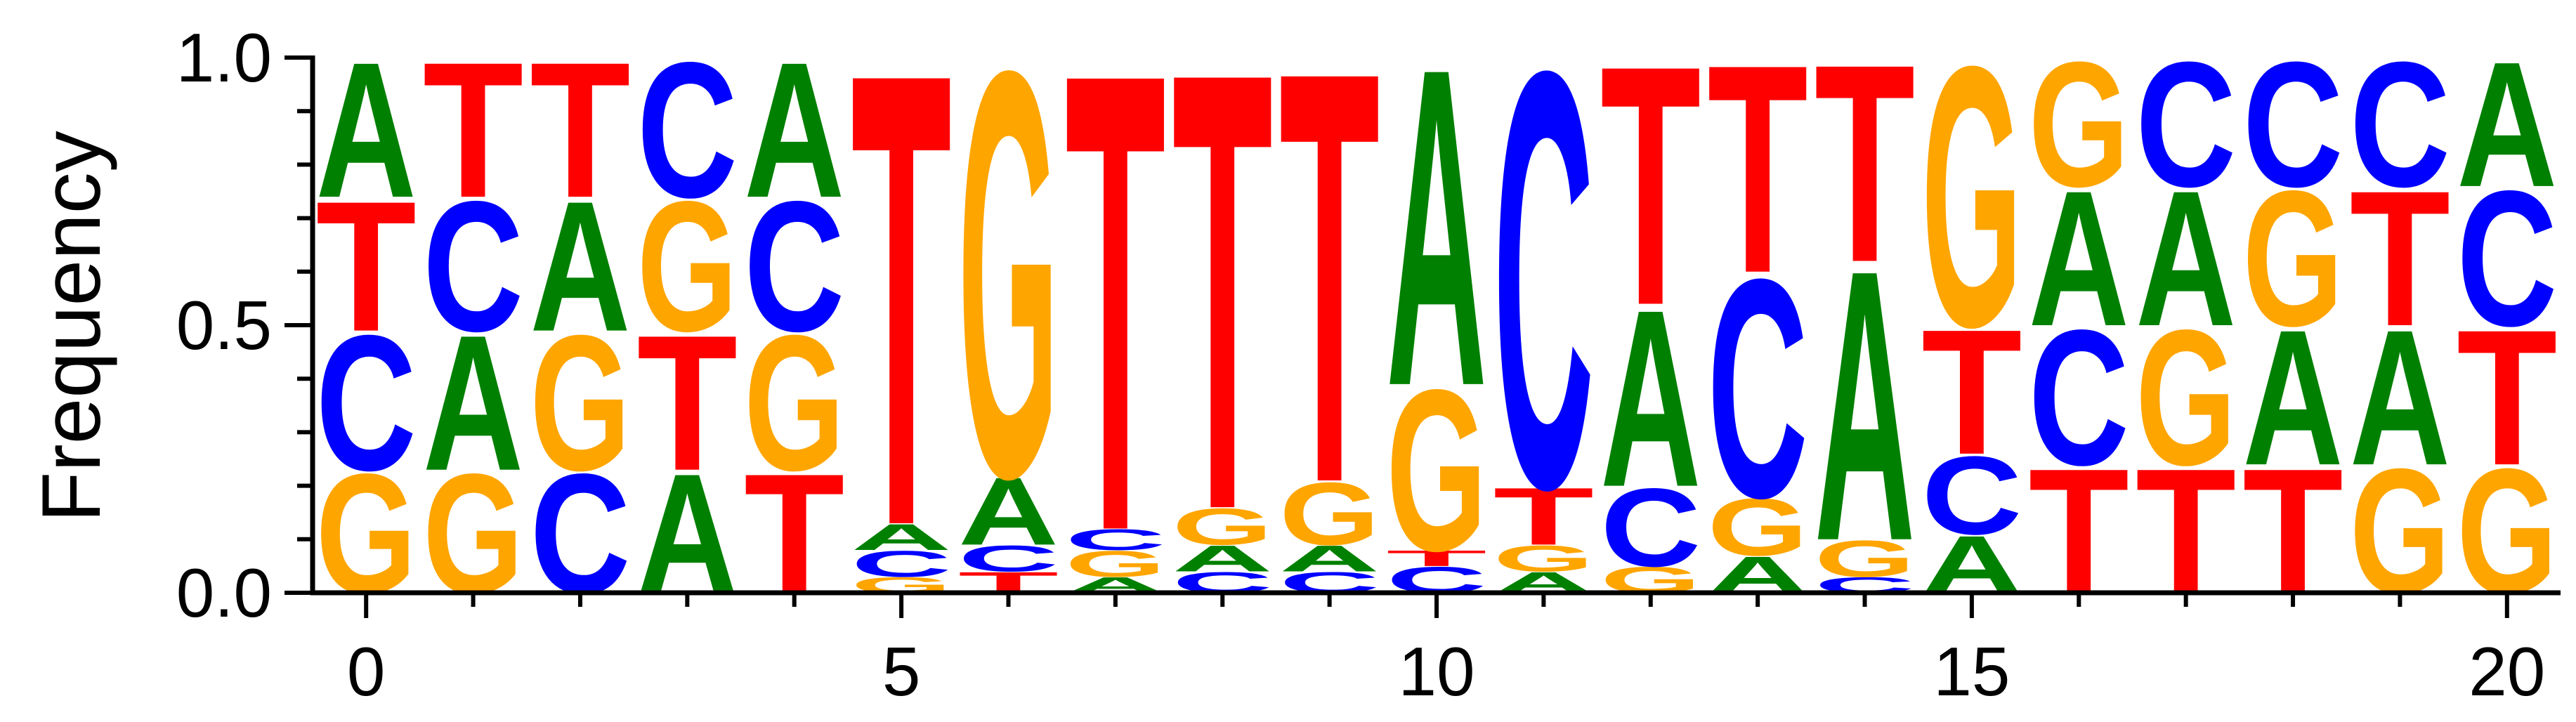  I want to click on y-ticks: 0.0 0.5 1.0, so click(244, 325).